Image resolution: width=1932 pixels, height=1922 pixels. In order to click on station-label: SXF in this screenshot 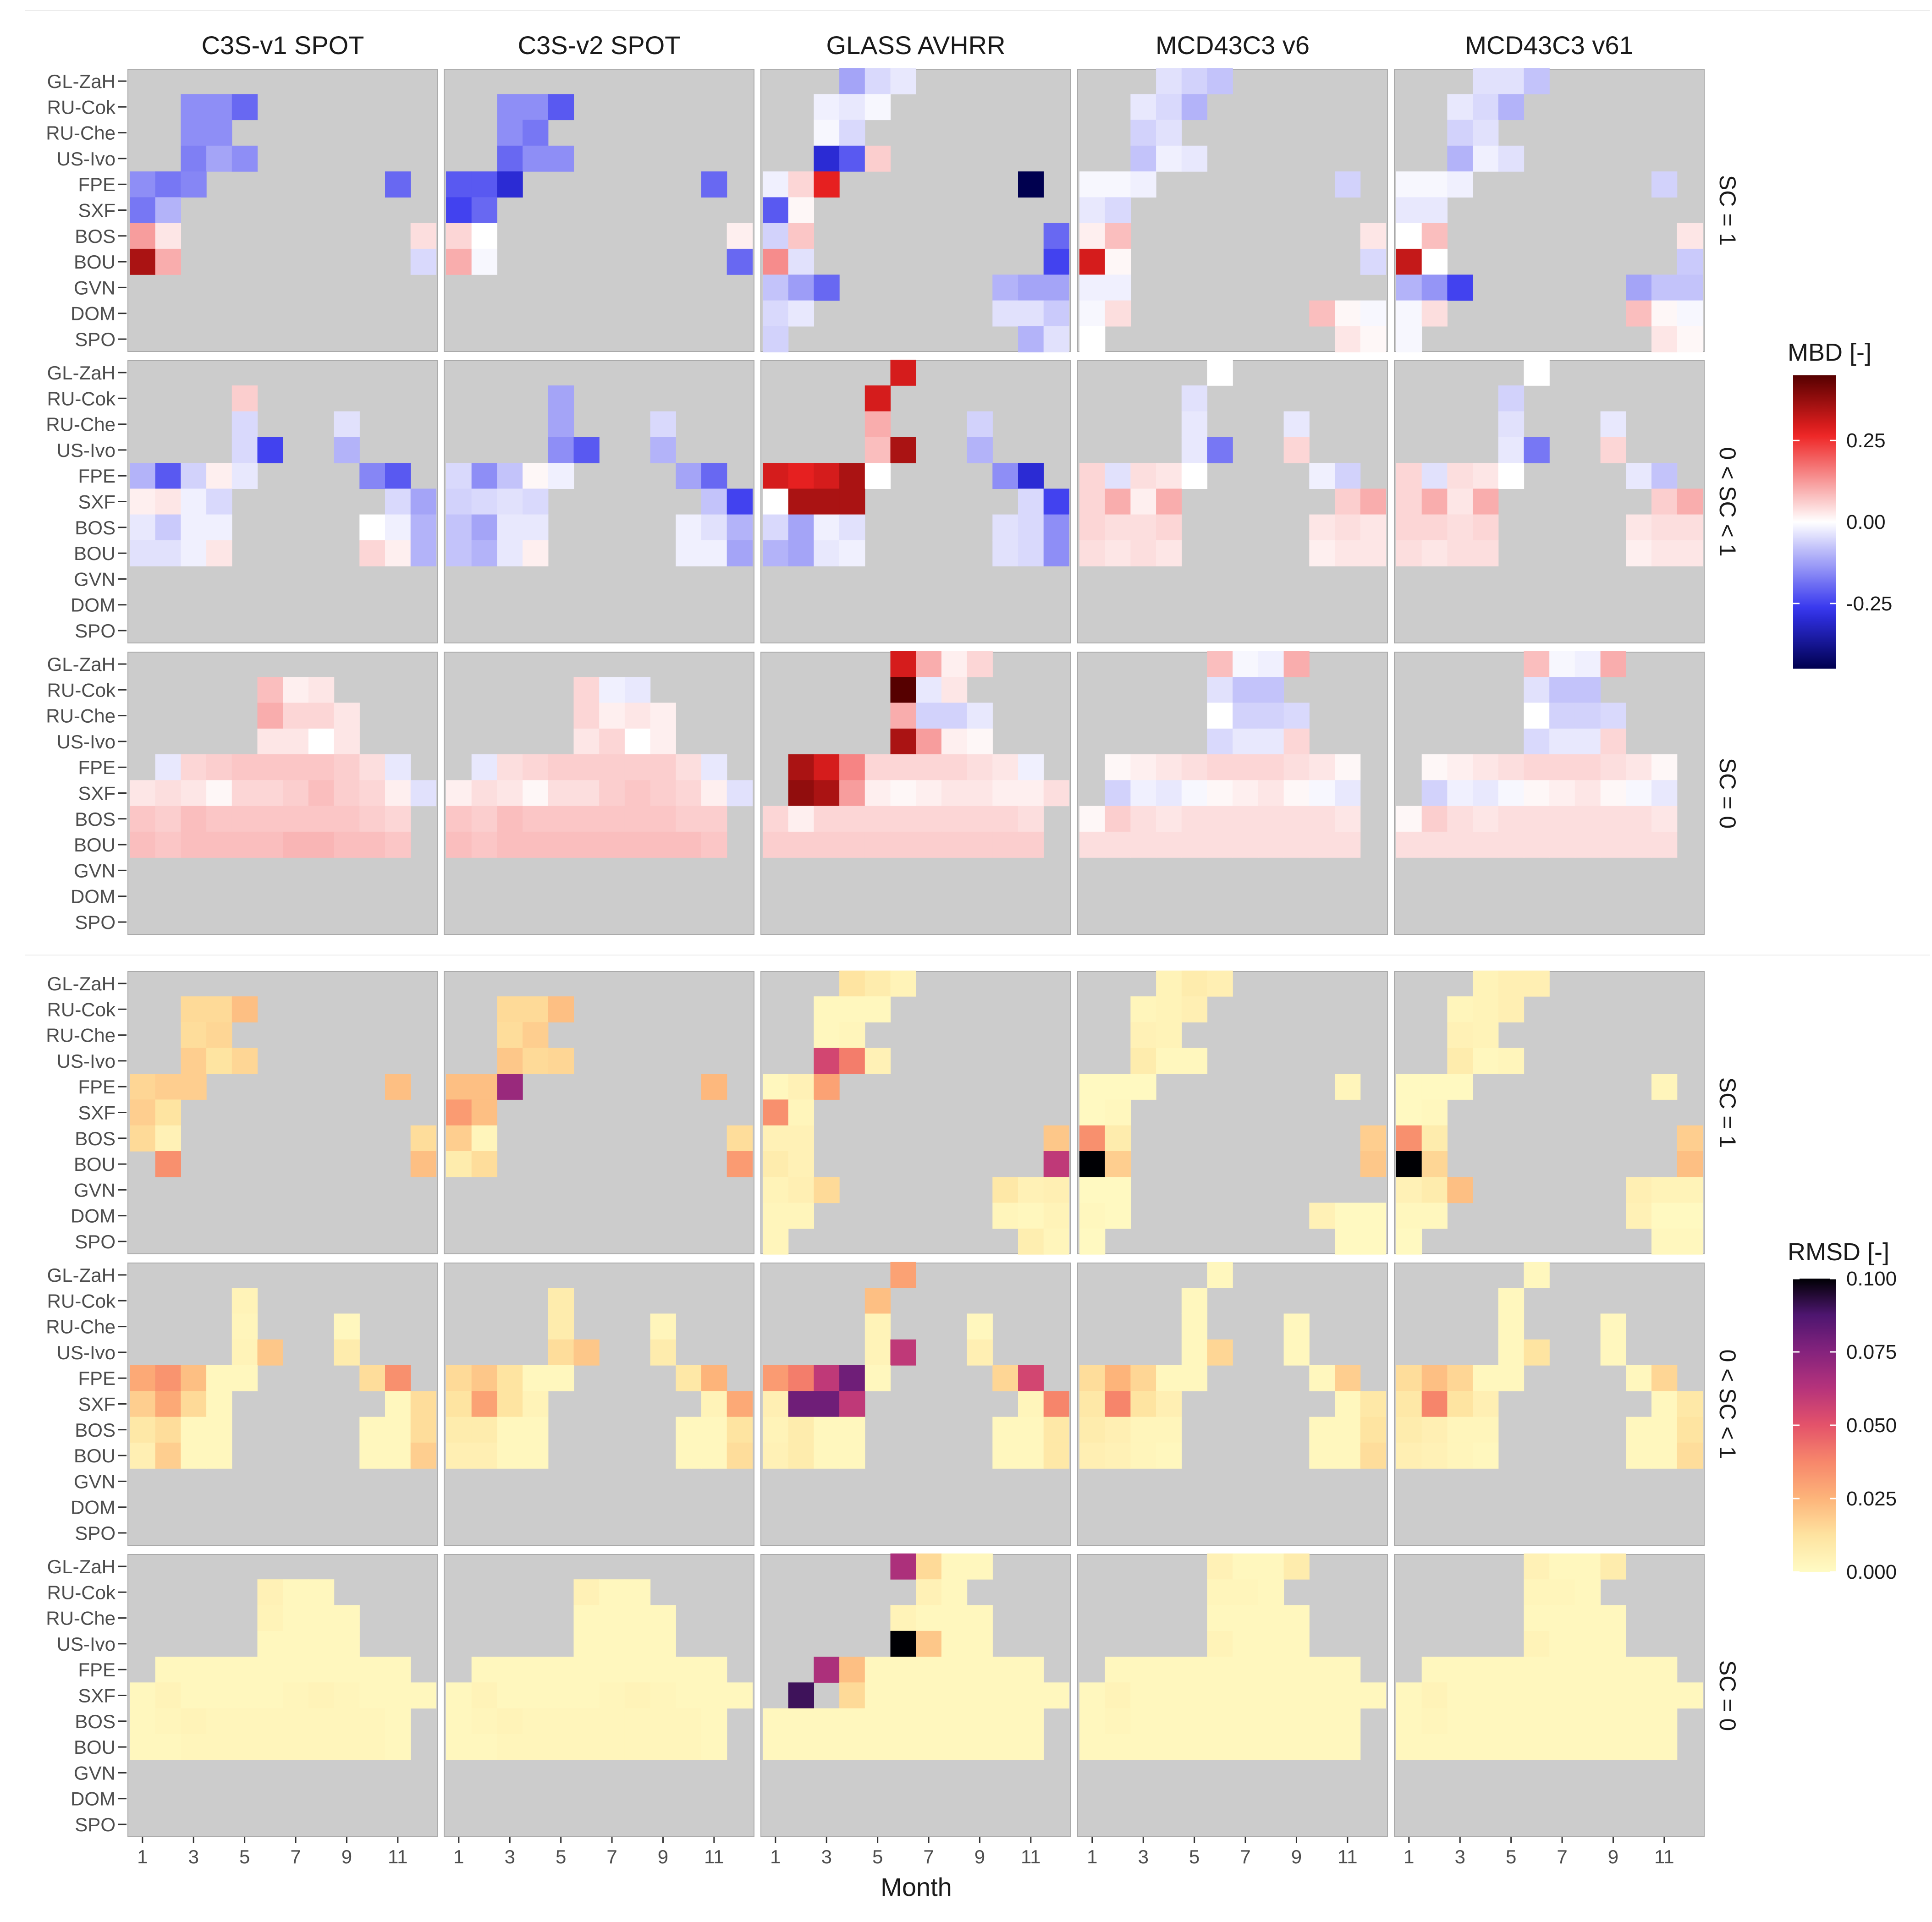, I will do `click(97, 1696)`.